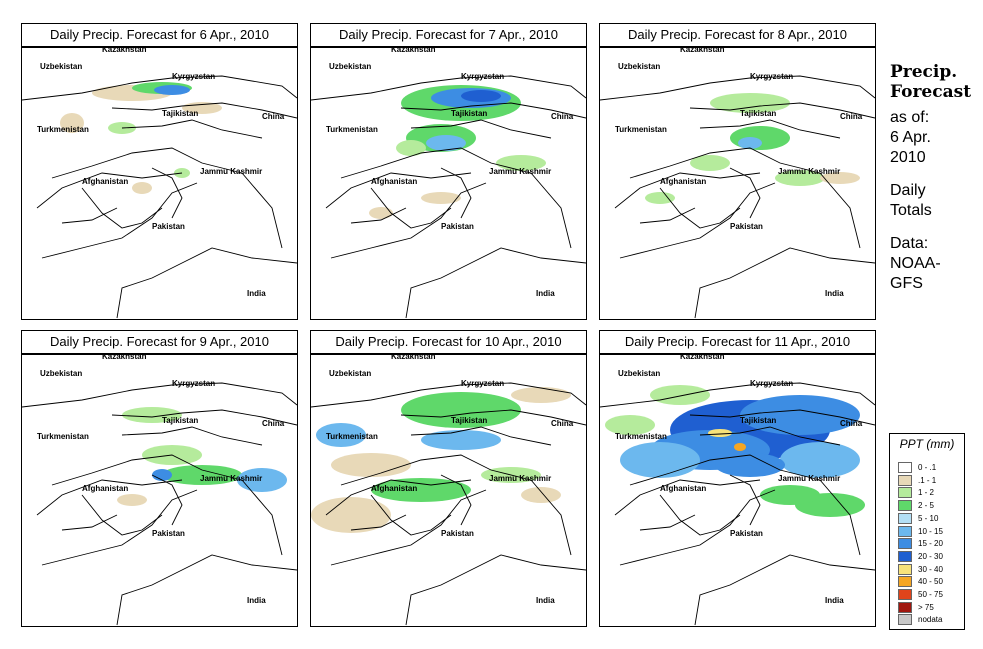 The image size is (983, 649). I want to click on data-source-line2: GFS, so click(906, 283).